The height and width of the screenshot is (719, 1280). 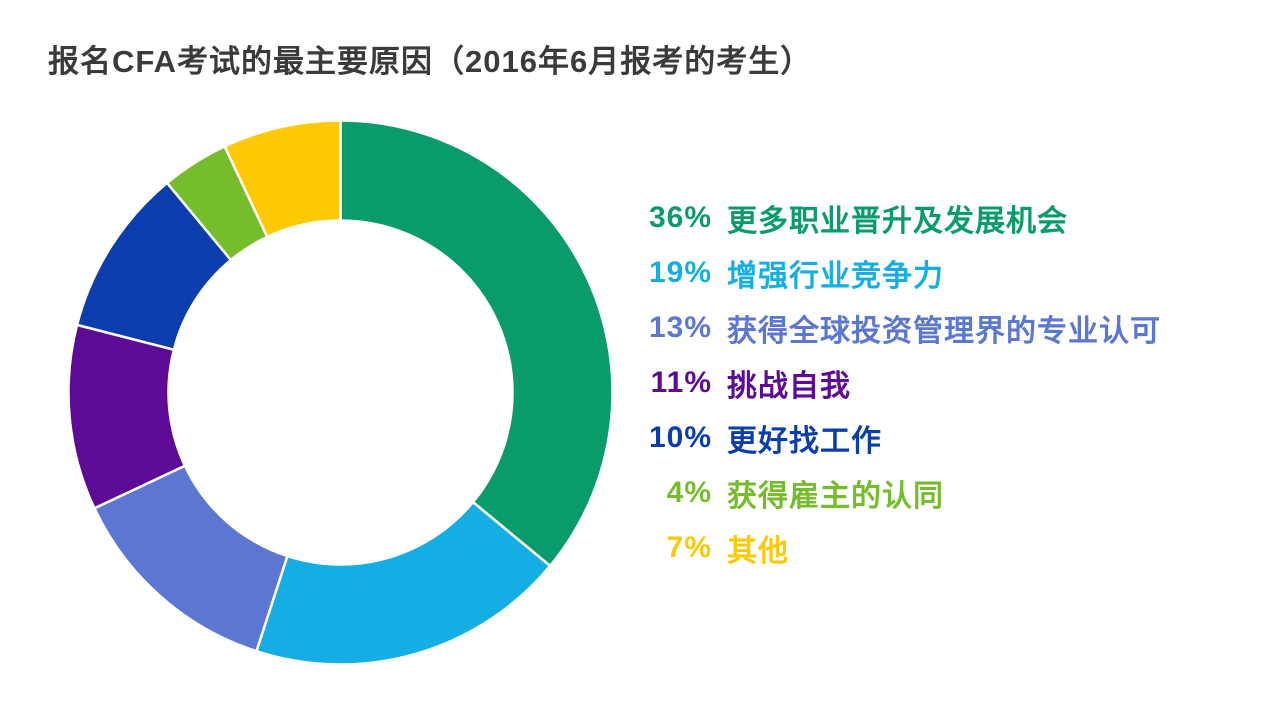 What do you see at coordinates (680, 327) in the screenshot?
I see `legend-percent: 13%` at bounding box center [680, 327].